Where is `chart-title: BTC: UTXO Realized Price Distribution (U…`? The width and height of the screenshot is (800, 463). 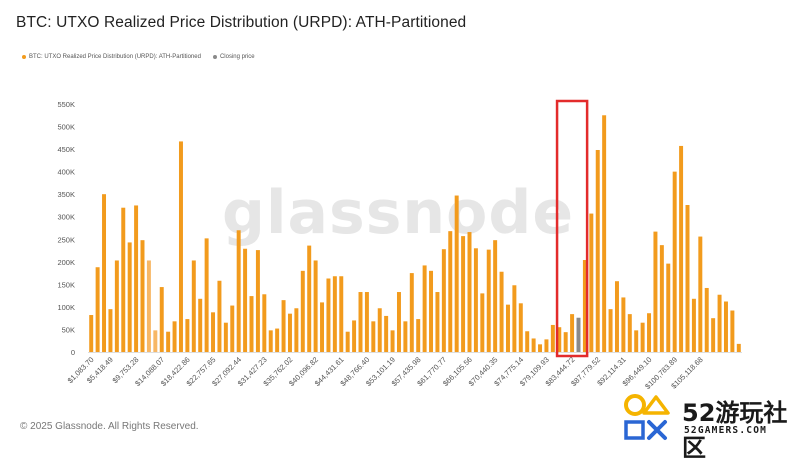 chart-title: BTC: UTXO Realized Price Distribution (U… is located at coordinates (241, 22).